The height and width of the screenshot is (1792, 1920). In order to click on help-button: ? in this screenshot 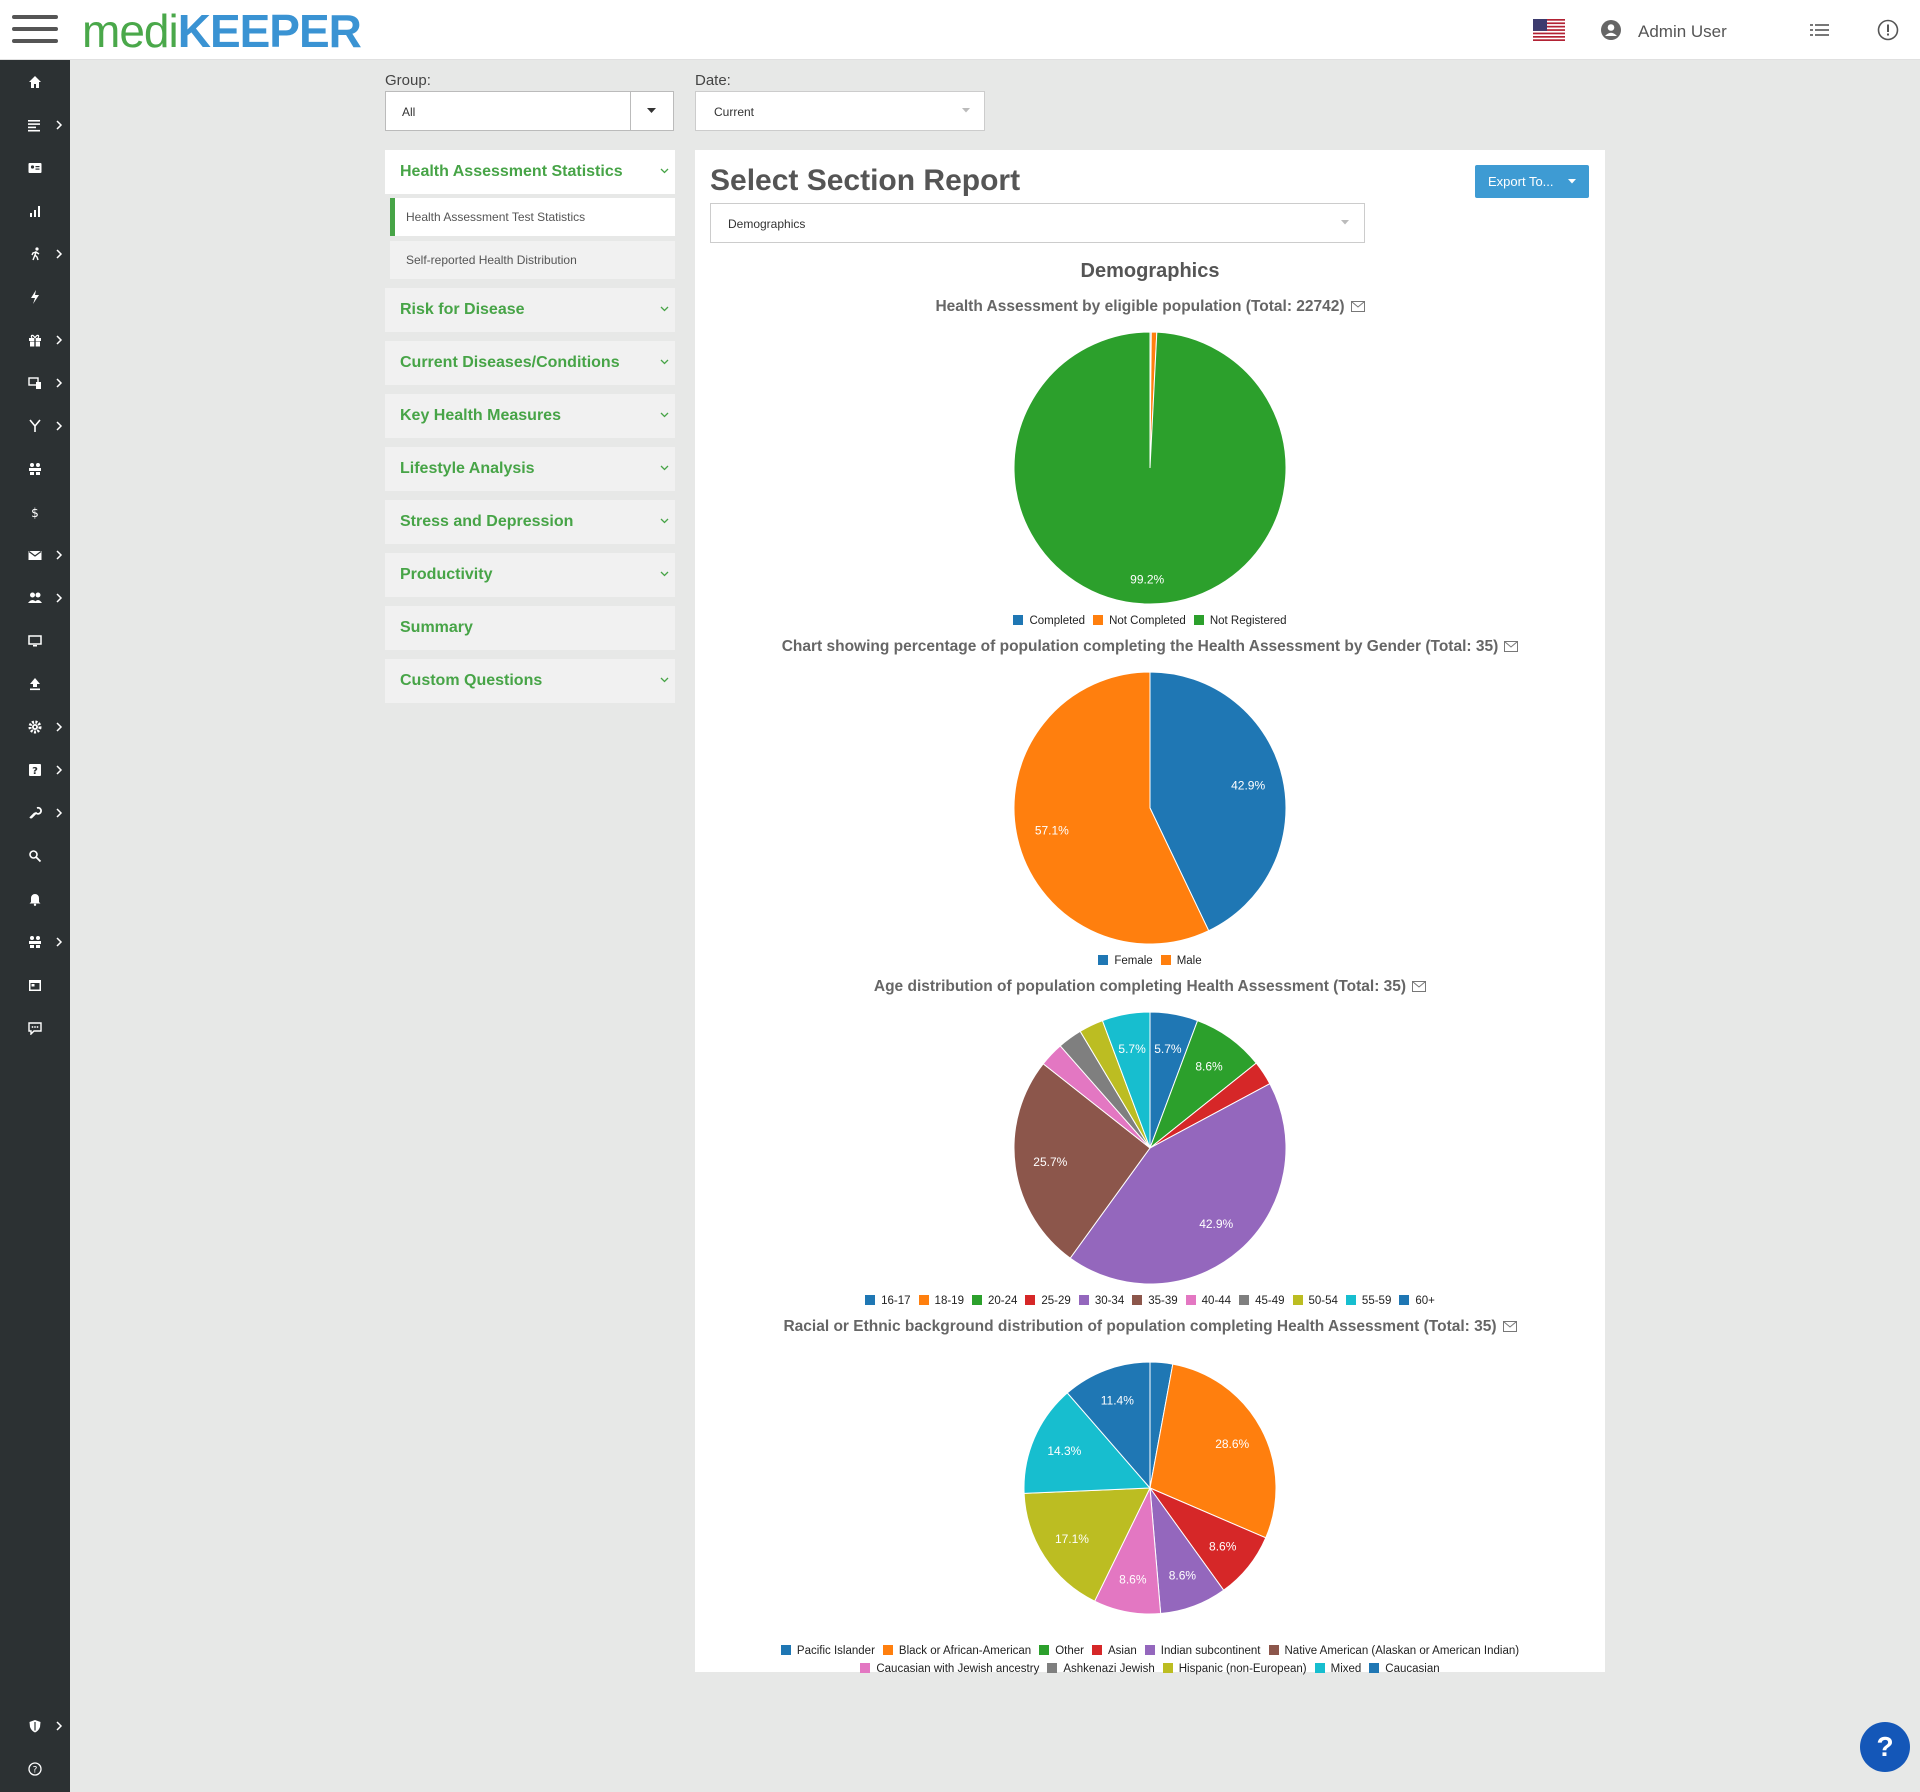, I will do `click(1885, 1747)`.